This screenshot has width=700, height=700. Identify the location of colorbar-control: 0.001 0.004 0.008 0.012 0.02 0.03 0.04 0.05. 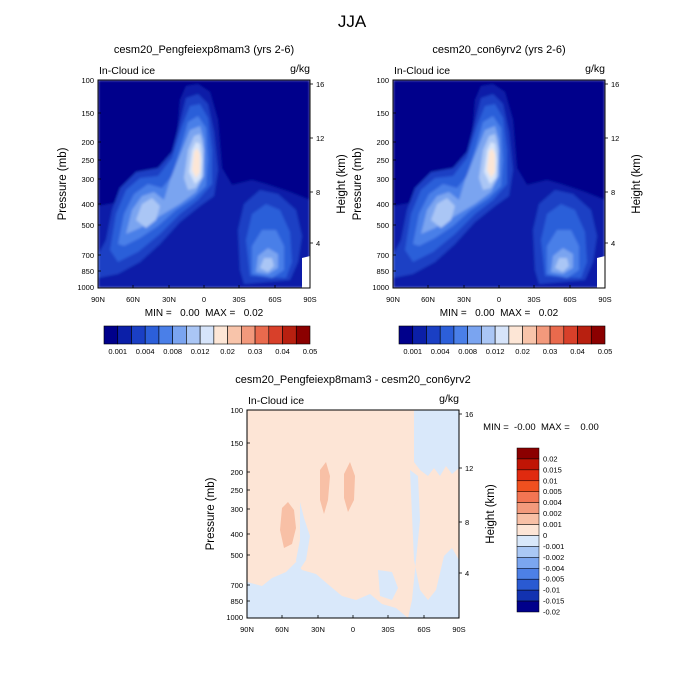
(505, 340).